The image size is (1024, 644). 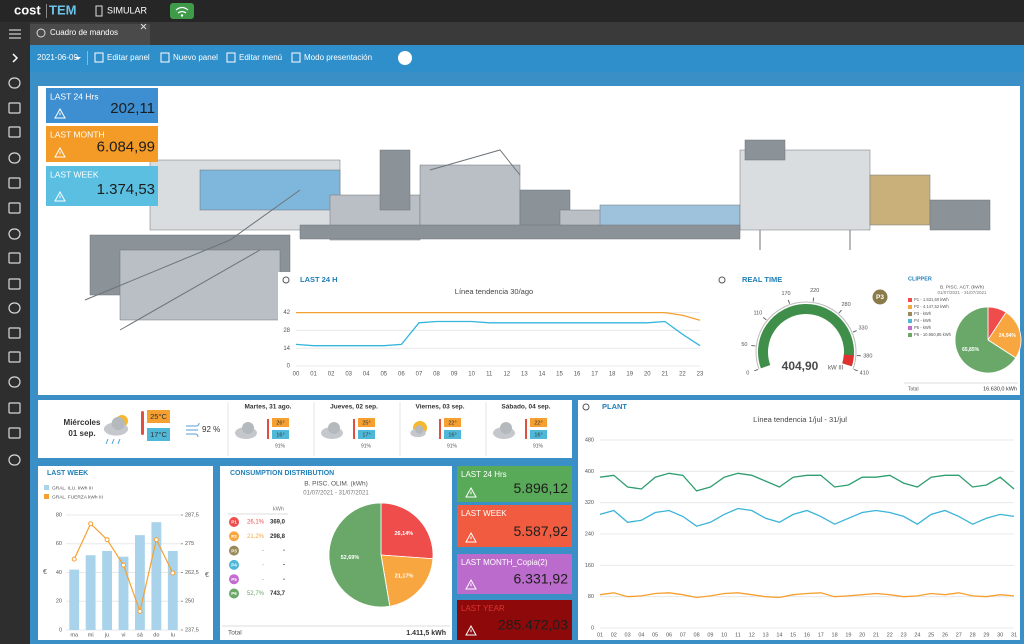 I want to click on x-tick-label: 20, so click(x=862, y=635).